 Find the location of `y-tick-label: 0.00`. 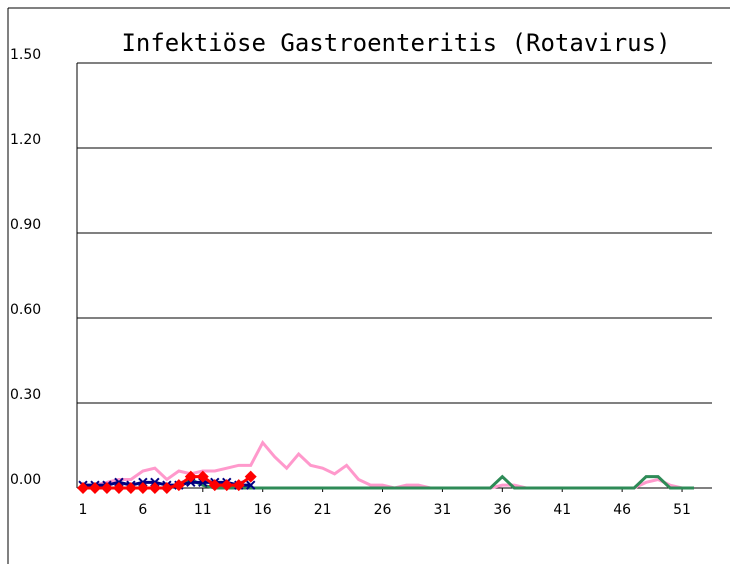

y-tick-label: 0.00 is located at coordinates (25, 480).